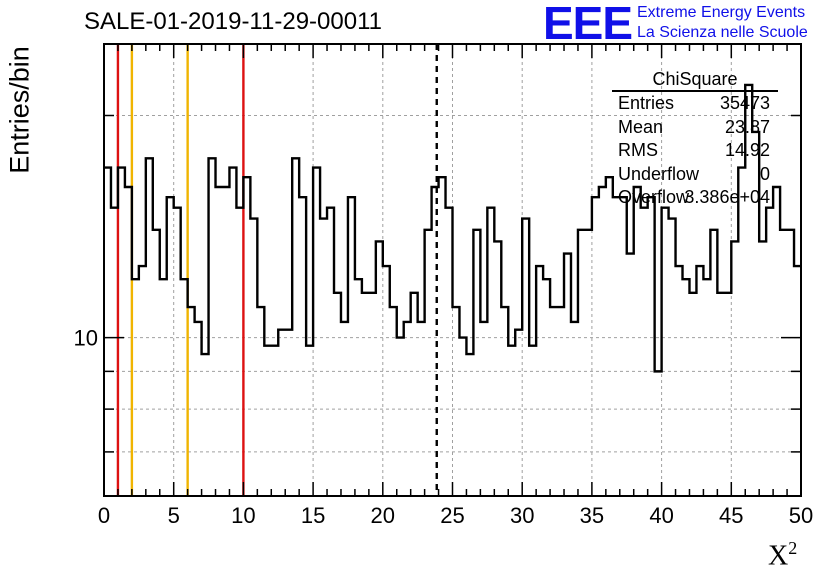 Image resolution: width=836 pixels, height=572 pixels. Describe the element at coordinates (592, 515) in the screenshot. I see `x-tick-label: 35` at that location.